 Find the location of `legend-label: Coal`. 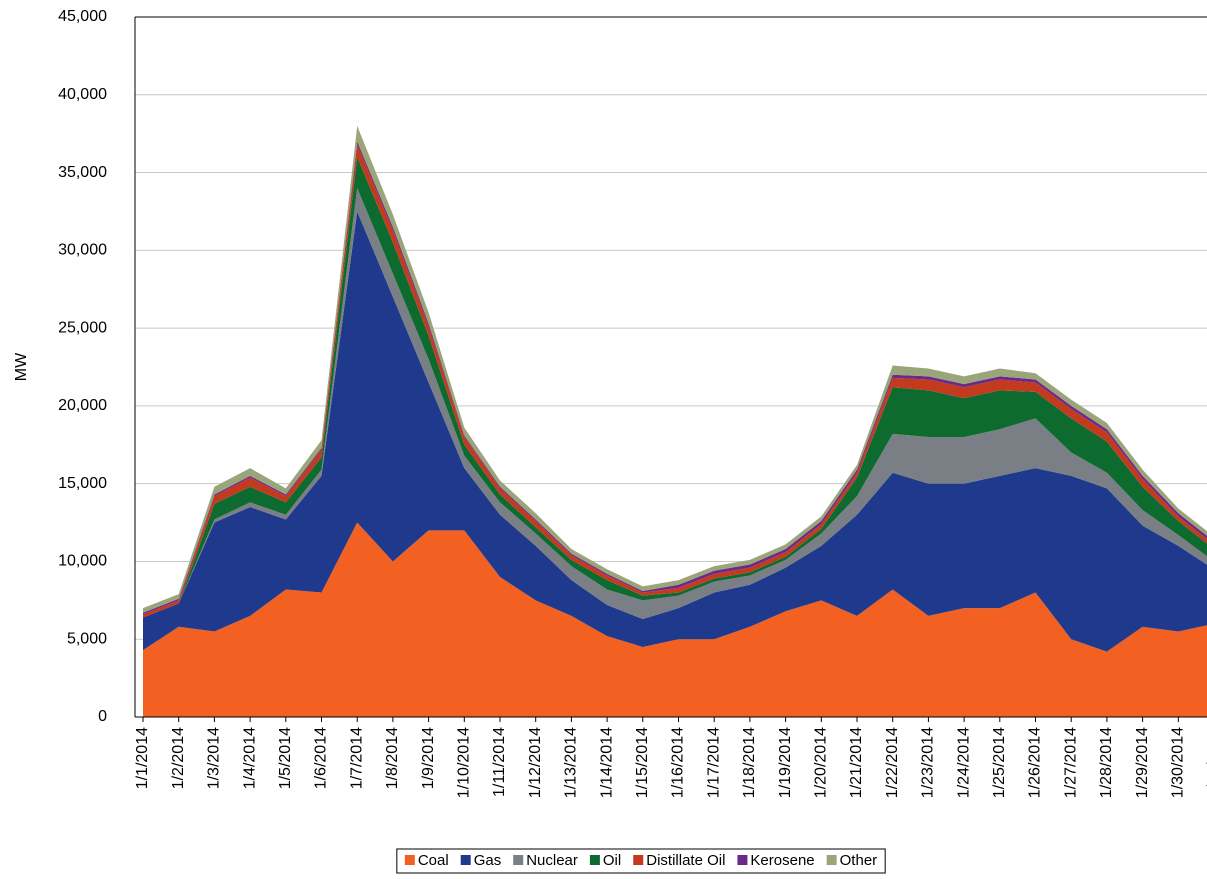

legend-label: Coal is located at coordinates (433, 860).